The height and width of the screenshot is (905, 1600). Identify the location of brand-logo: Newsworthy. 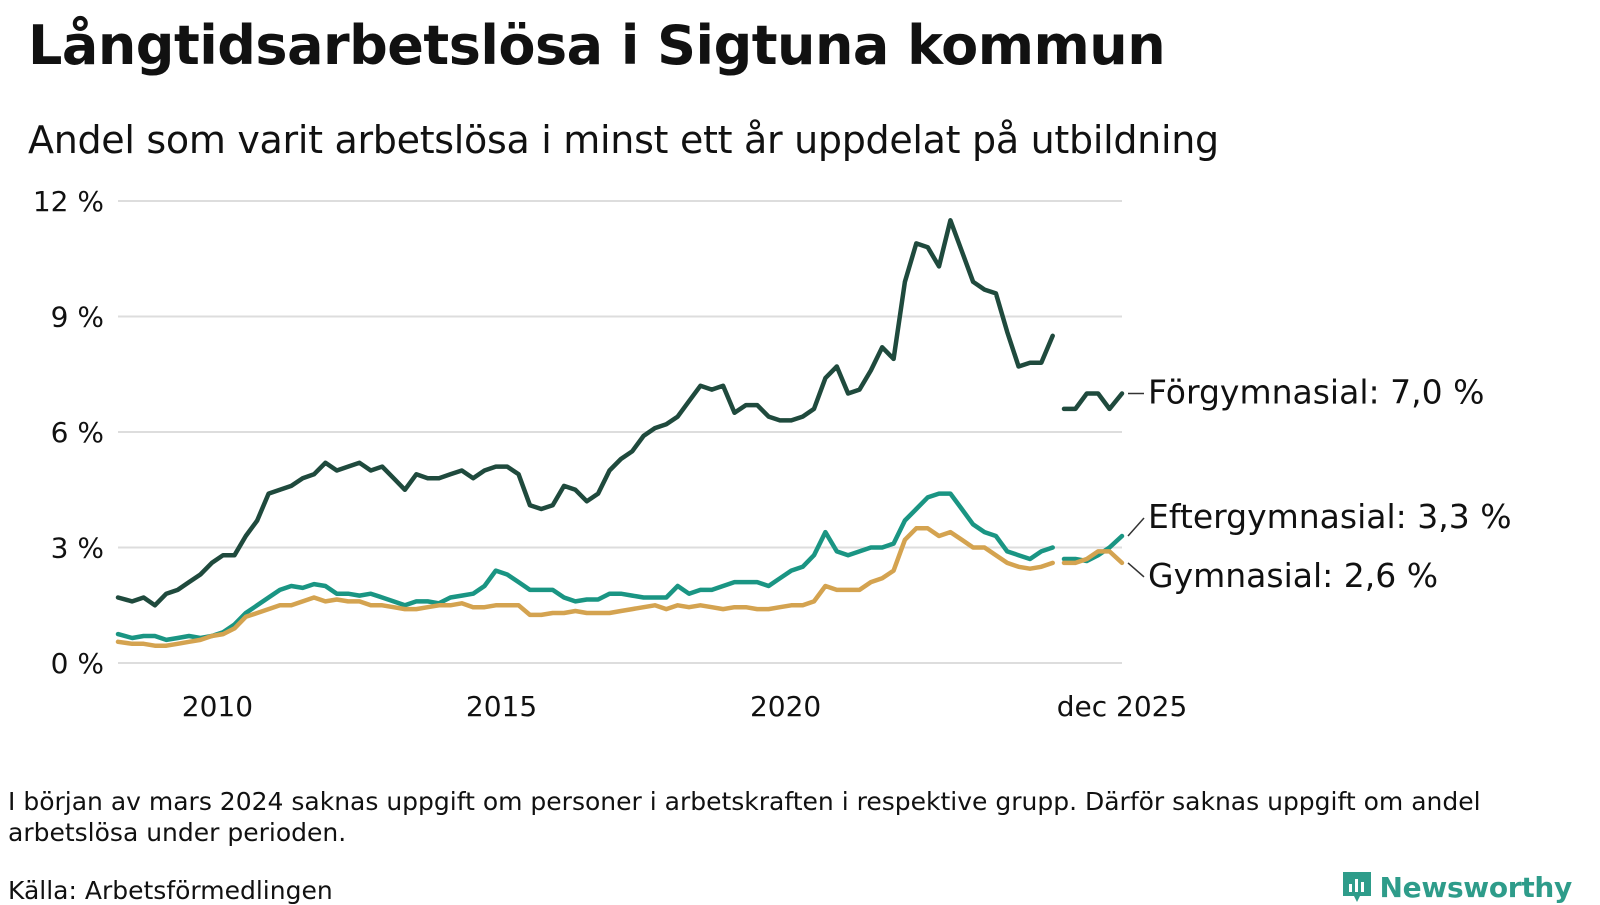
(1457, 887).